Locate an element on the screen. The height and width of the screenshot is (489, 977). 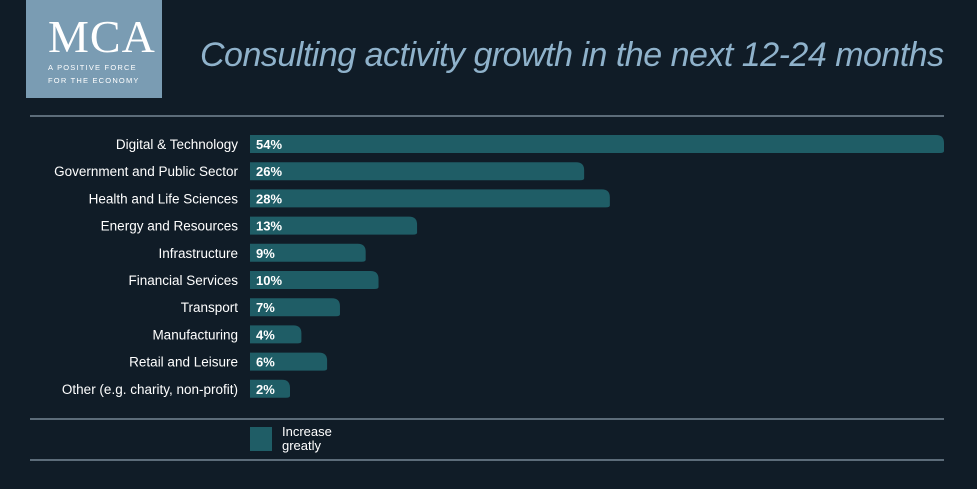
value-label: 54% is located at coordinates (269, 144).